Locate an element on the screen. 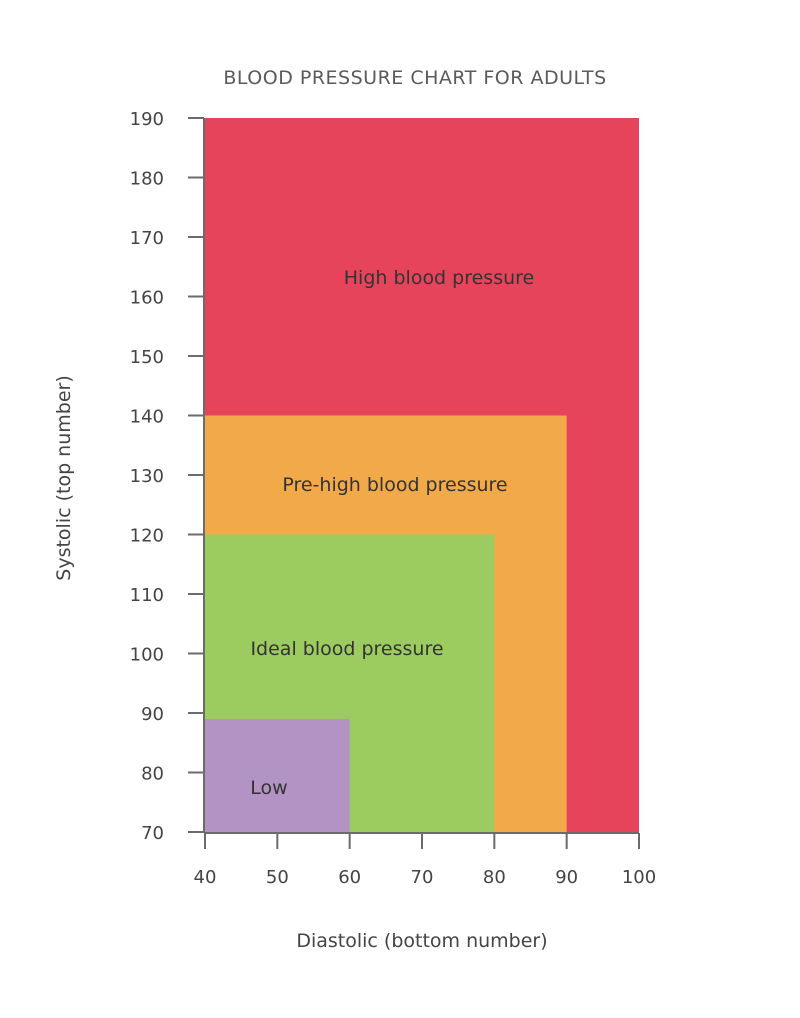  y-tick-label: 120 is located at coordinates (147, 536).